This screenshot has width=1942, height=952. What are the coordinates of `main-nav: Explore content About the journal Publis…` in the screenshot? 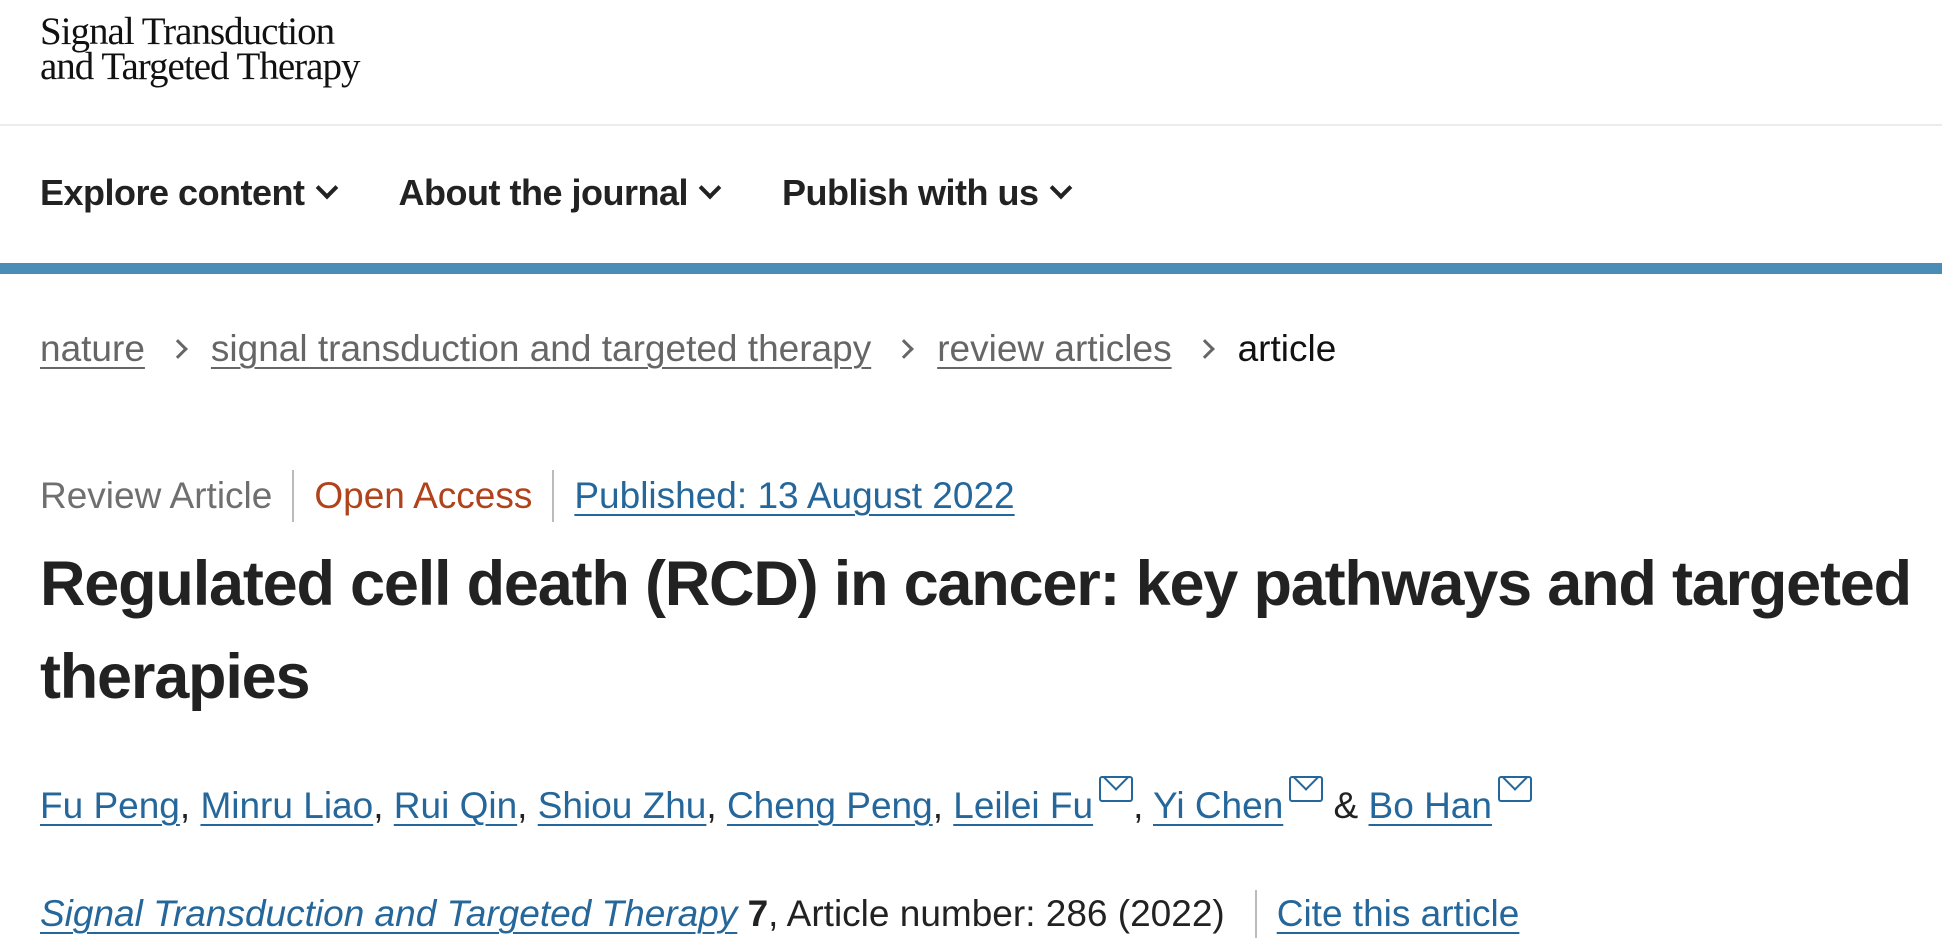 It's located at (556, 193).